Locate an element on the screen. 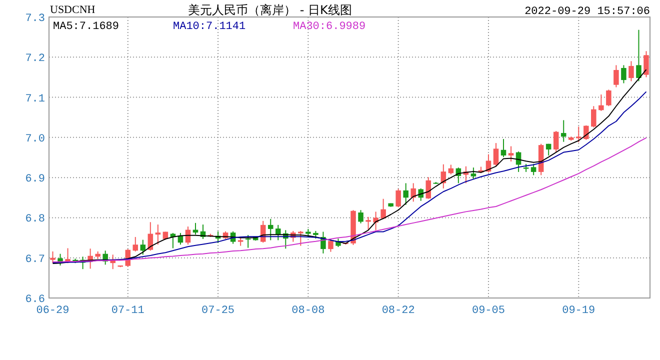 This screenshot has width=660, height=360. x-tick-label: 07-11 is located at coordinates (128, 311).